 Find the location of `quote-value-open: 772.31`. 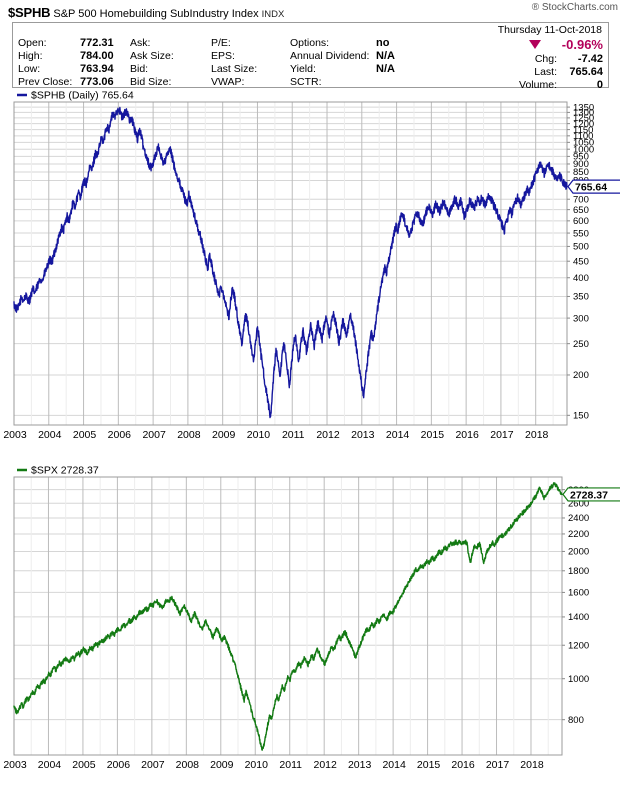

quote-value-open: 772.31 is located at coordinates (97, 43).